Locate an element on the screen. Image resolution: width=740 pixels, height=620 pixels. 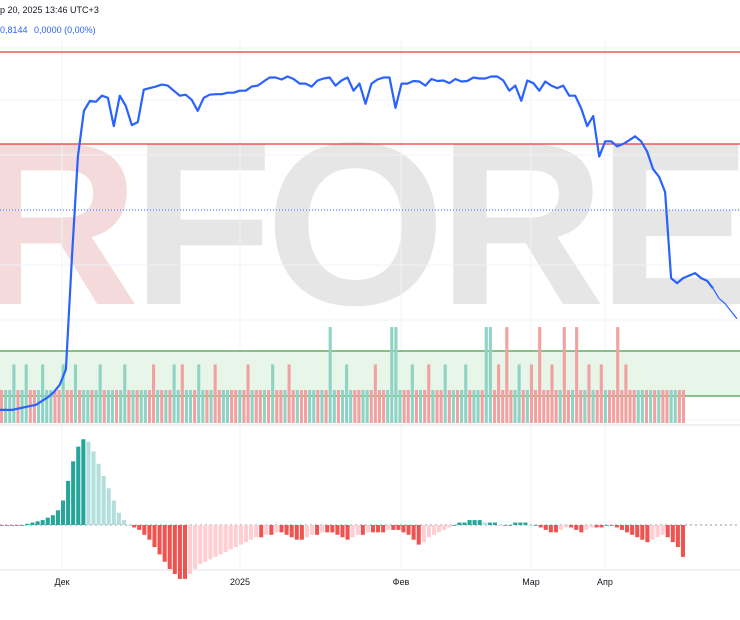
indicator-readout: 0,8144 0,0000 (0,00%) is located at coordinates (50, 30).